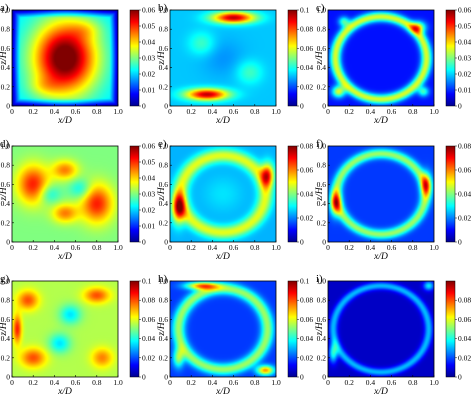 This screenshot has width=474, height=402. I want to click on panel-label: i), so click(319, 279).